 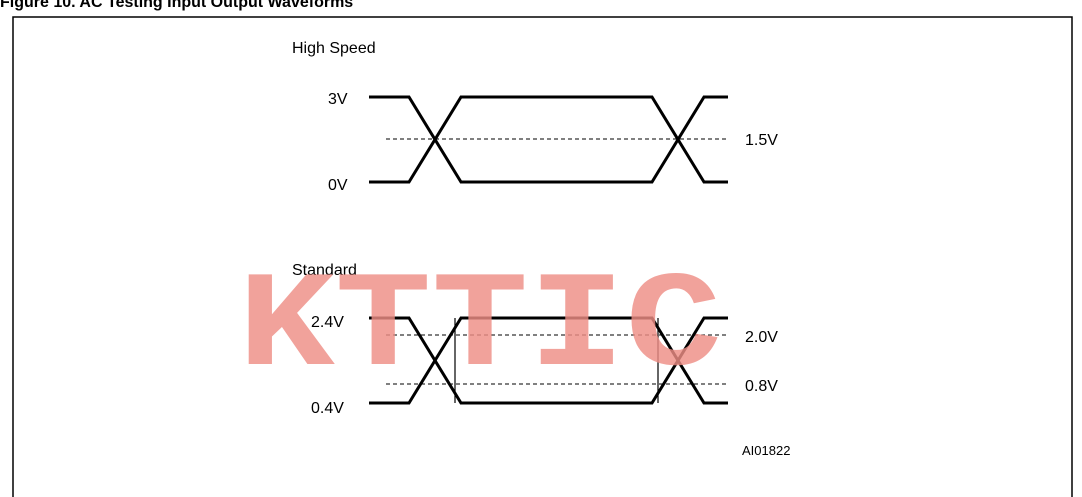 I want to click on standard-lower-reference-label: 0.8V, so click(x=761, y=386).